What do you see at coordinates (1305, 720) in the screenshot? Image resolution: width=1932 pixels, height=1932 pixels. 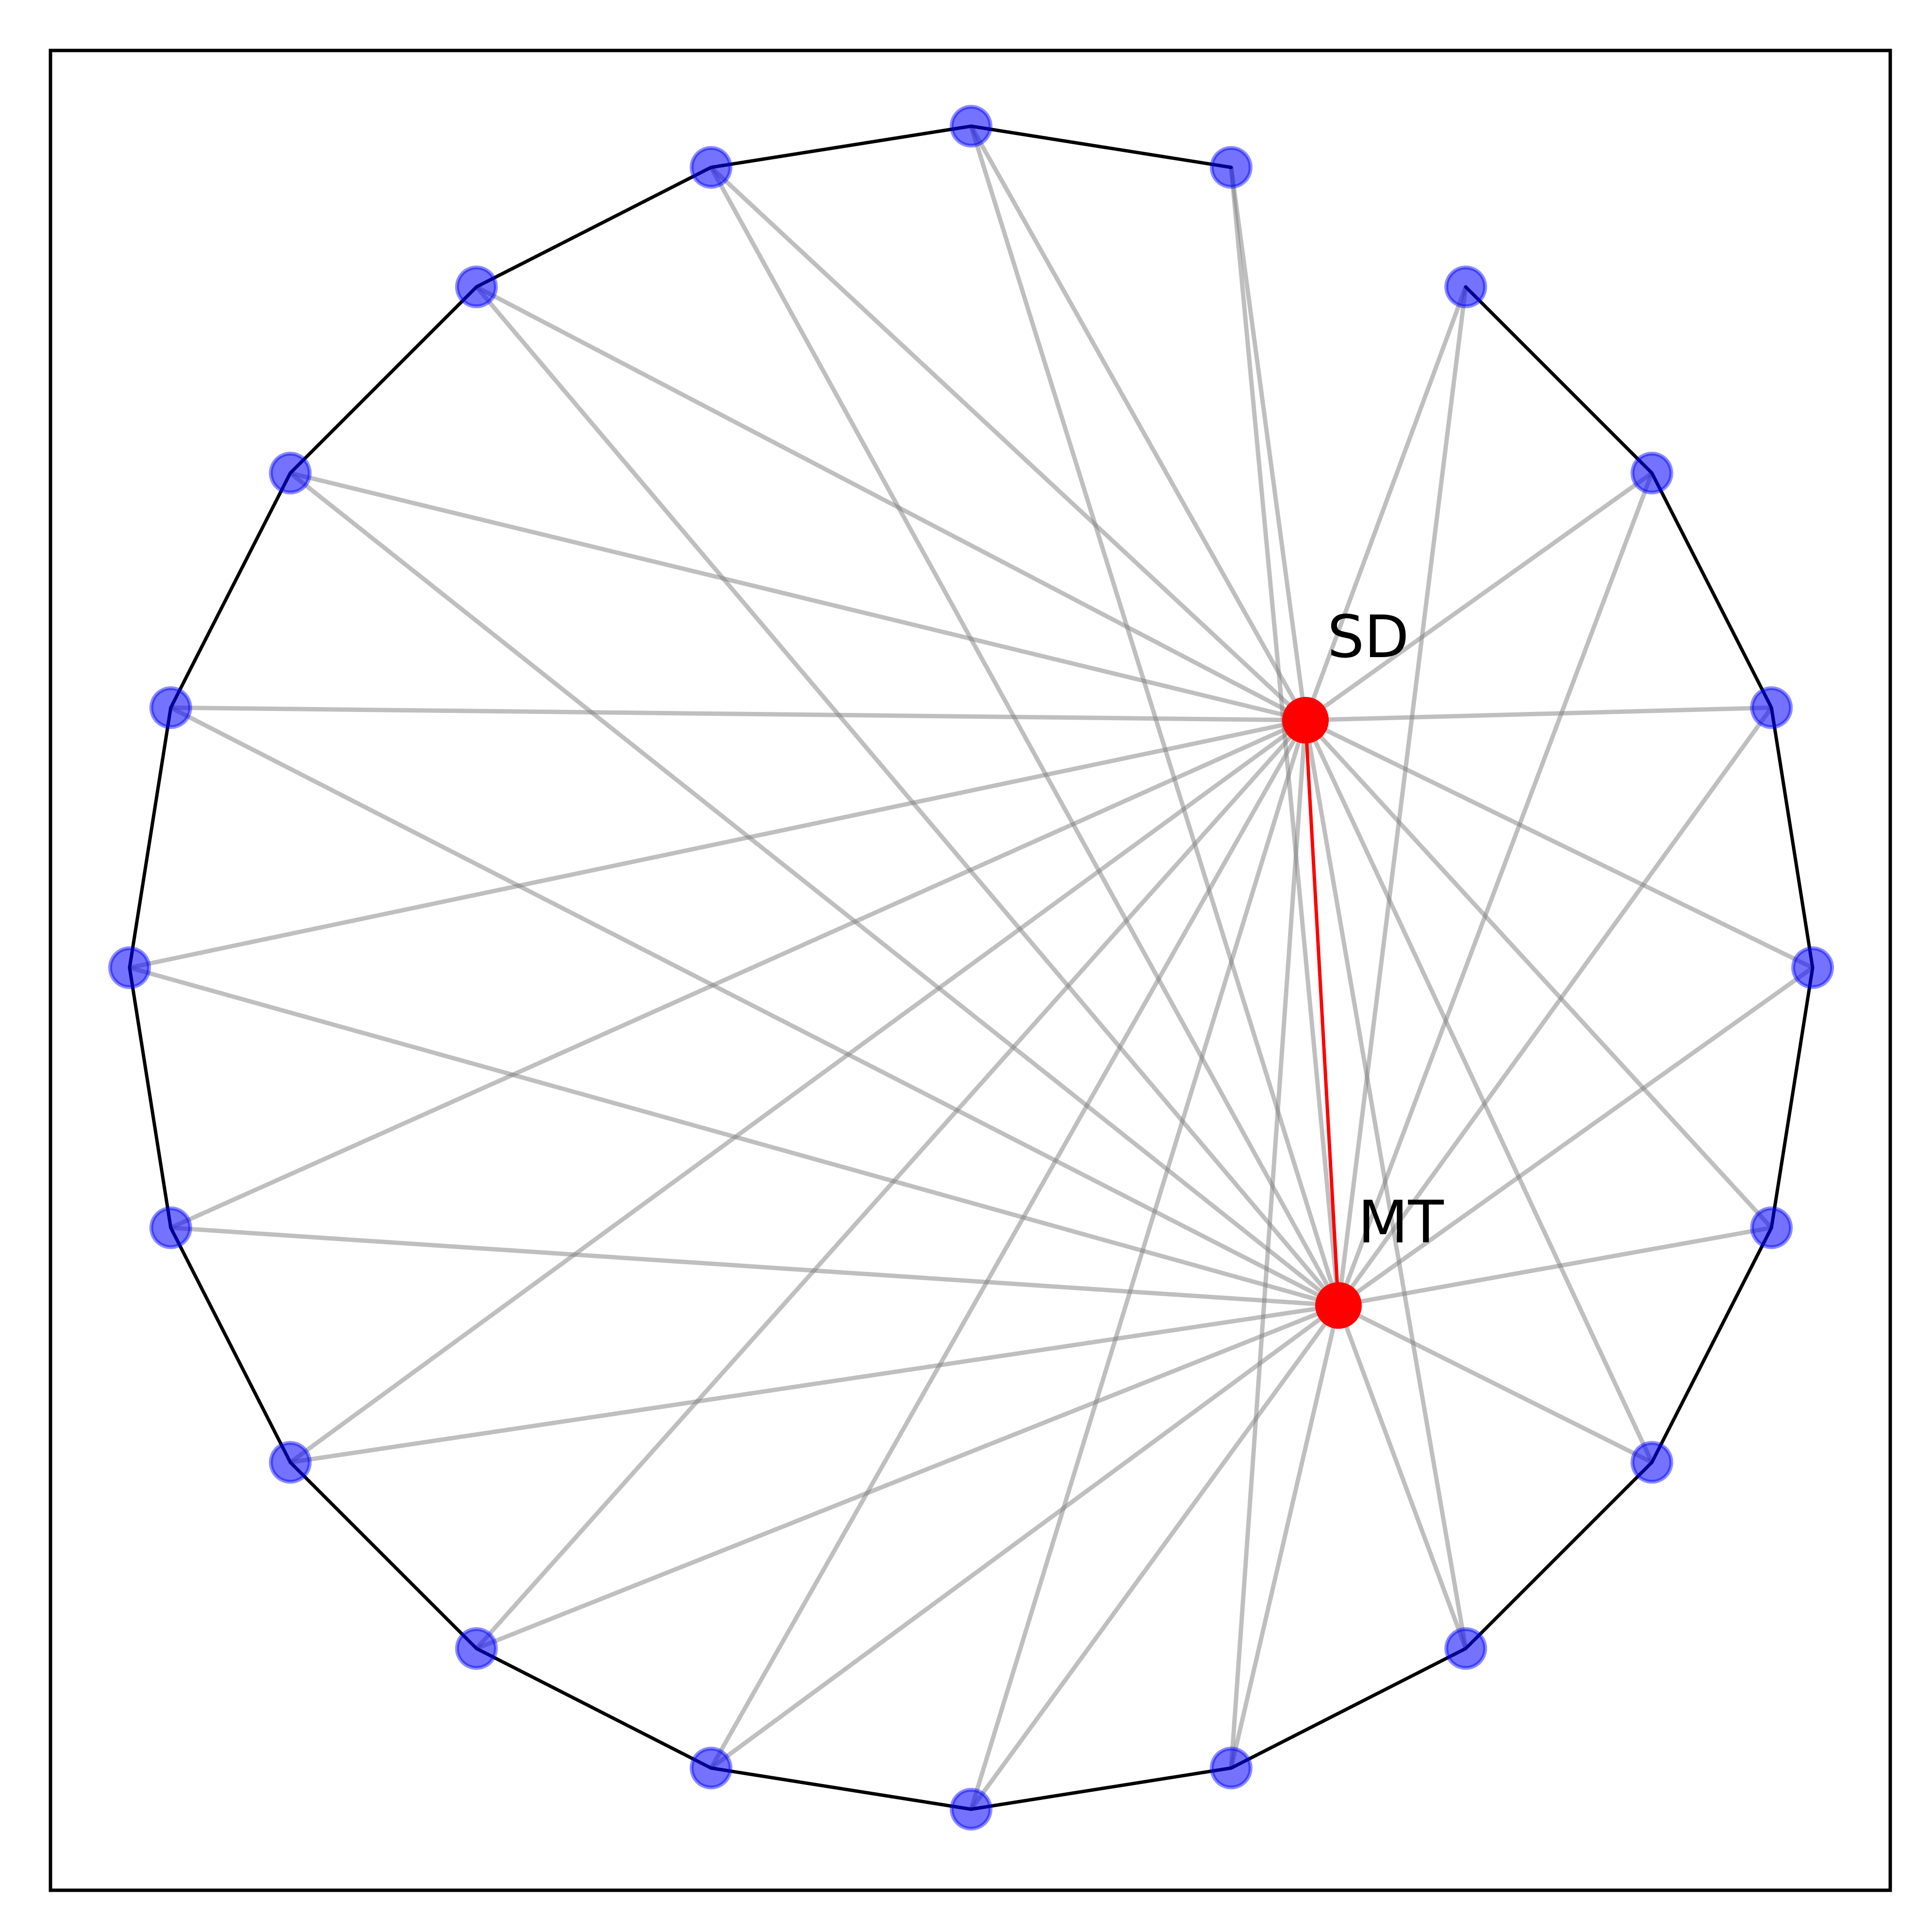 I see `hub-node-sd` at bounding box center [1305, 720].